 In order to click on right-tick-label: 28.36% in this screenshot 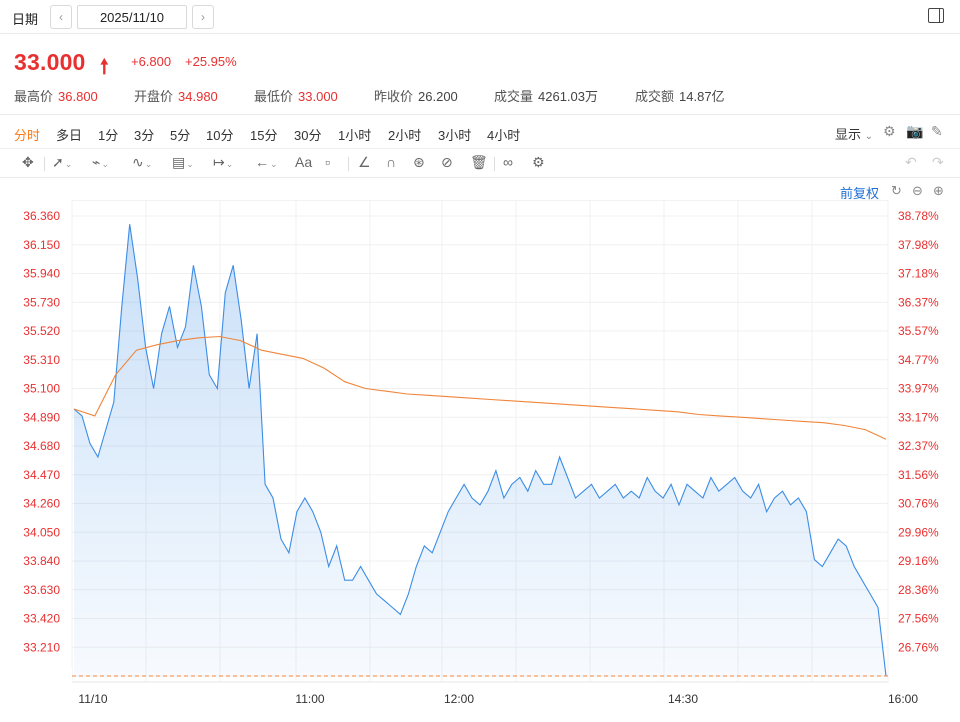, I will do `click(918, 590)`.